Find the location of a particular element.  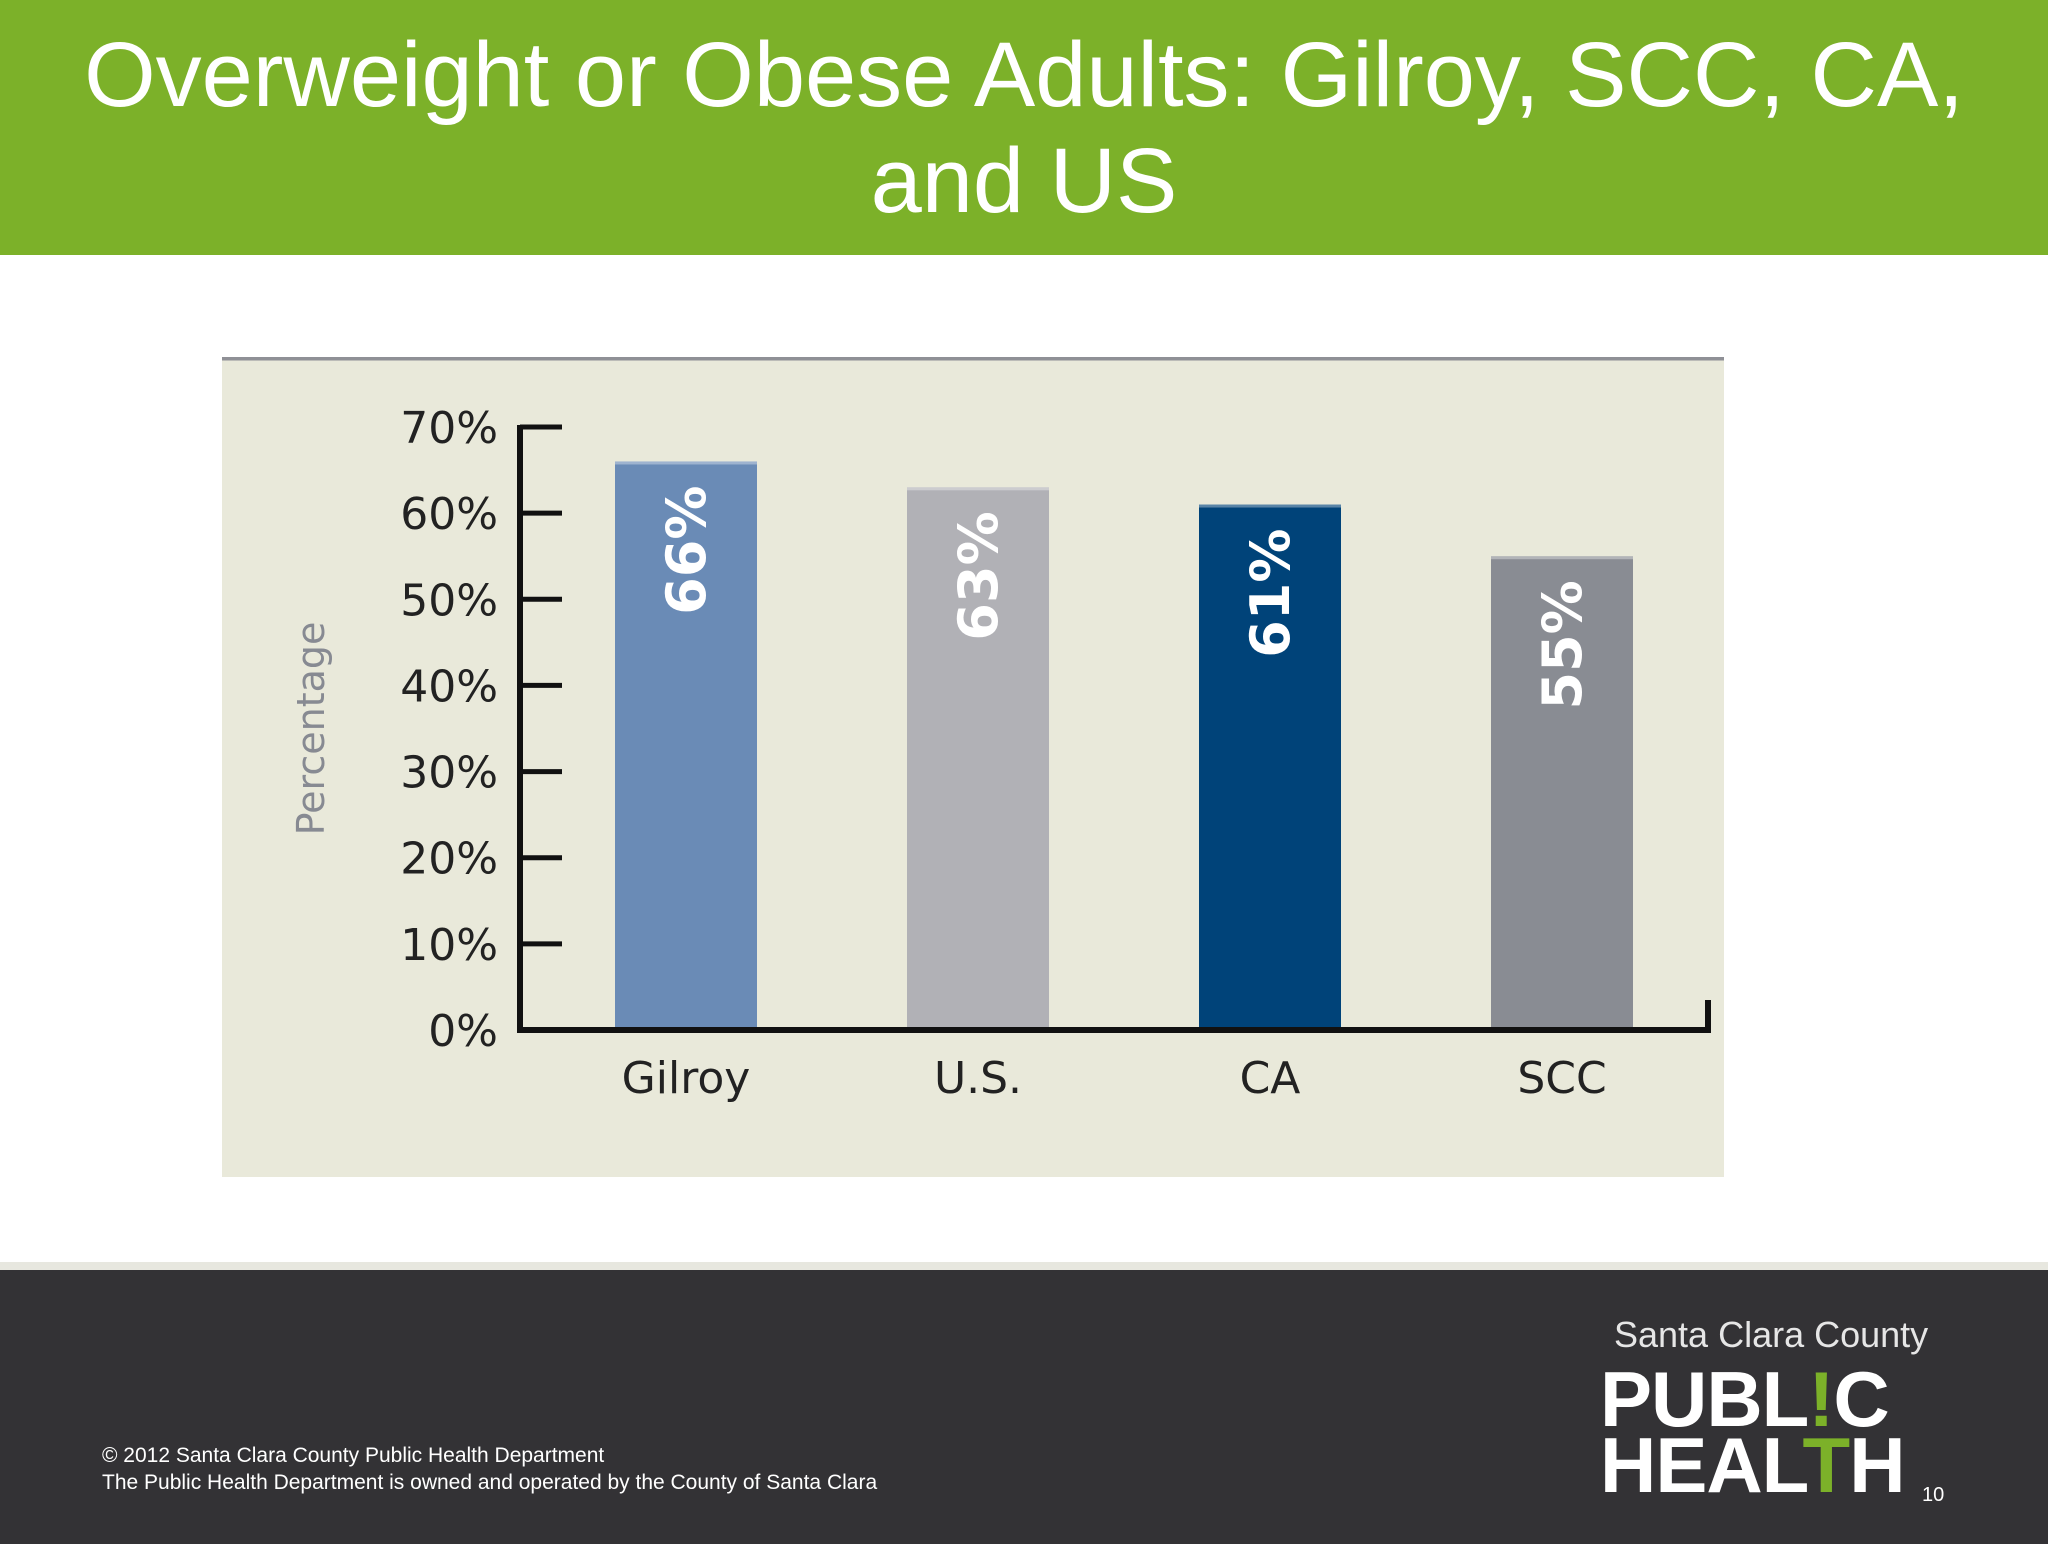

x-tick-label: U.S. is located at coordinates (978, 1078).